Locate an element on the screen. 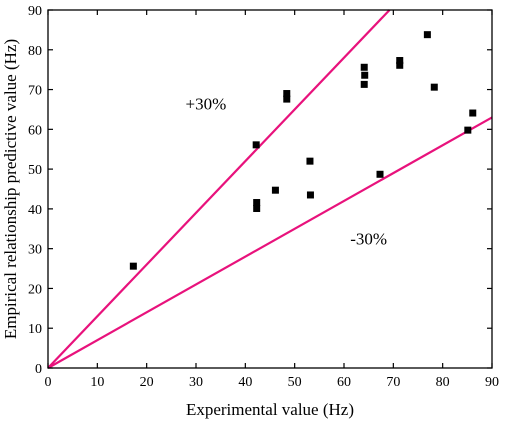  x-axis-label: Experimental value (Hz) is located at coordinates (270, 409).